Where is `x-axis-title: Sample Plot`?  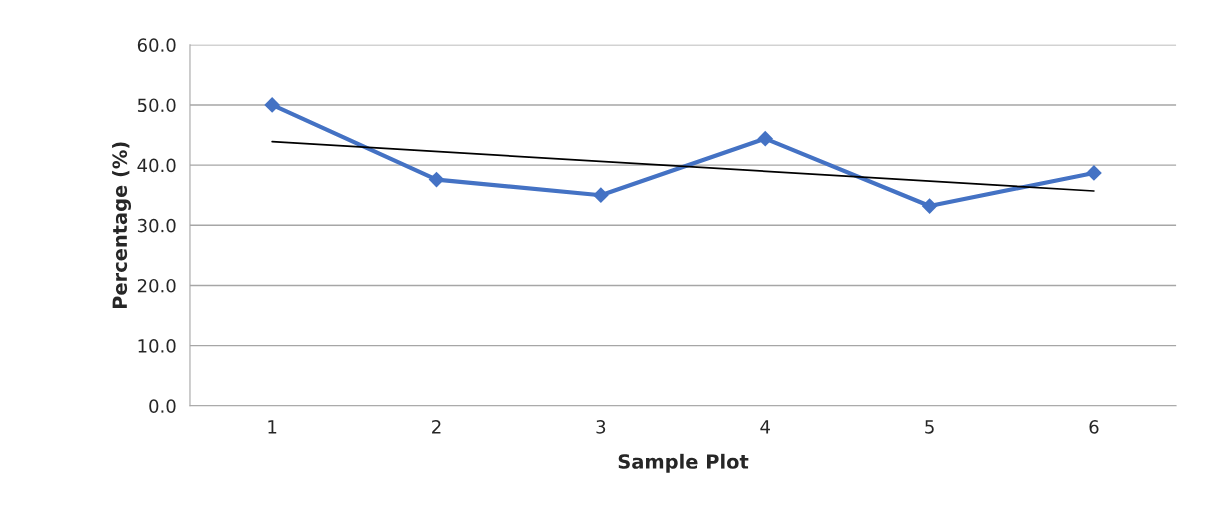
x-axis-title: Sample Plot is located at coordinates (683, 463).